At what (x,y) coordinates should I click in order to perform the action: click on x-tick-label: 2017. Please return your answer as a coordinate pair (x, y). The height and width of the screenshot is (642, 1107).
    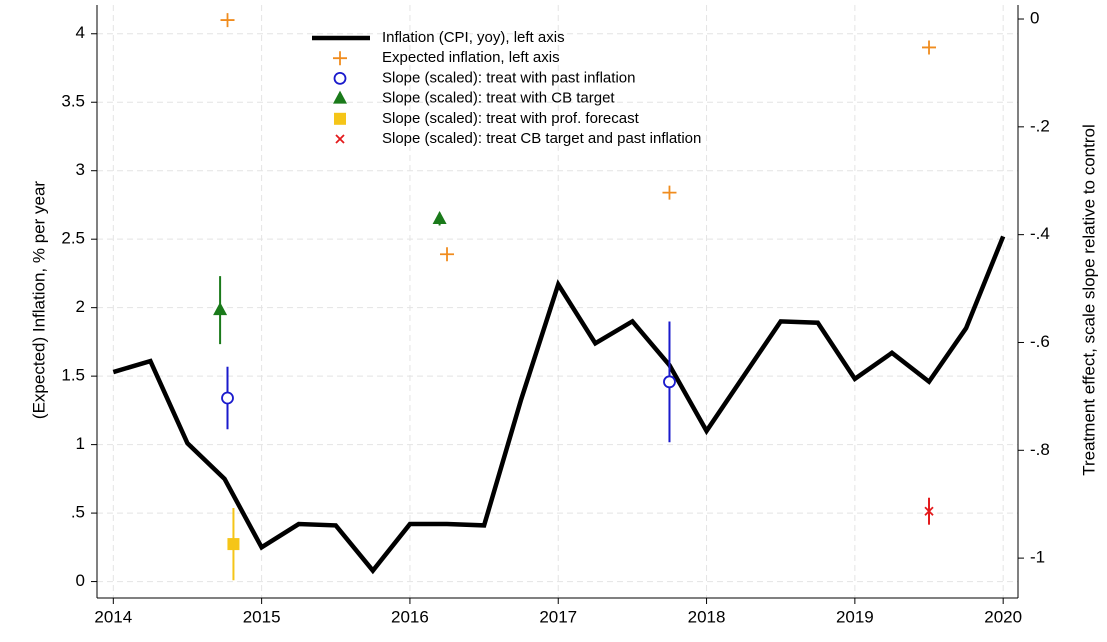
    Looking at the image, I should click on (558, 616).